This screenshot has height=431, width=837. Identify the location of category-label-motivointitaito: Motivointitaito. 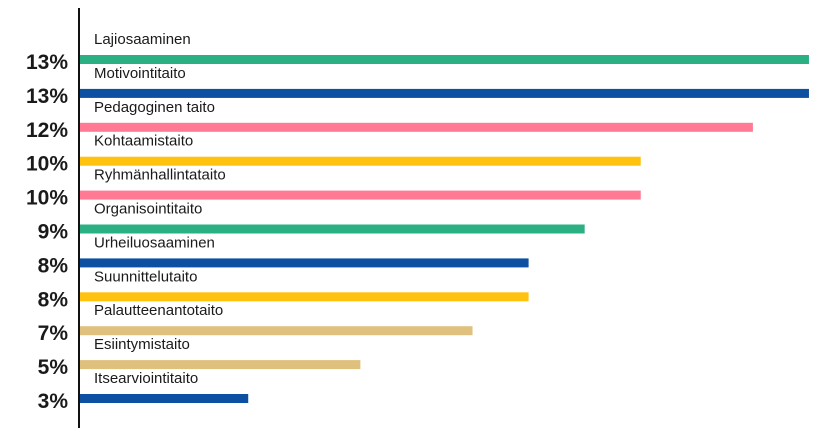
(140, 73).